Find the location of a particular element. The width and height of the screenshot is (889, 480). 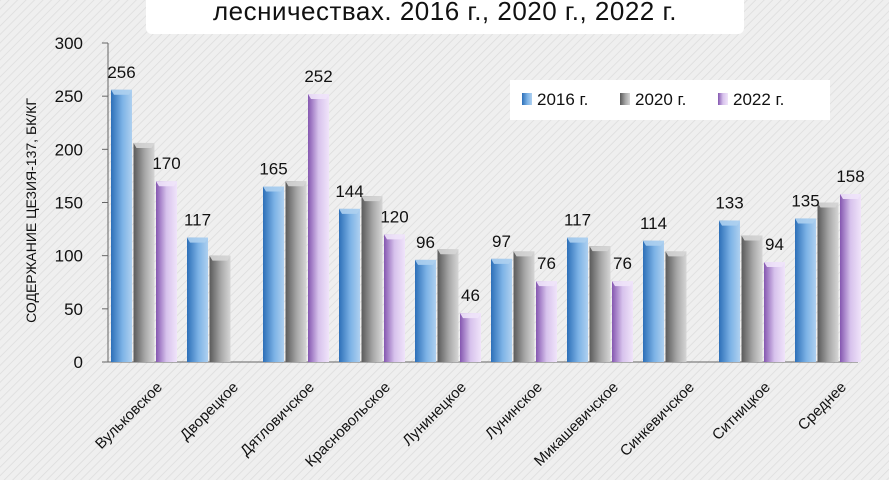

chart-title: лесничествах. 2016 г., 2020 г., 2022 г. is located at coordinates (445, 13).